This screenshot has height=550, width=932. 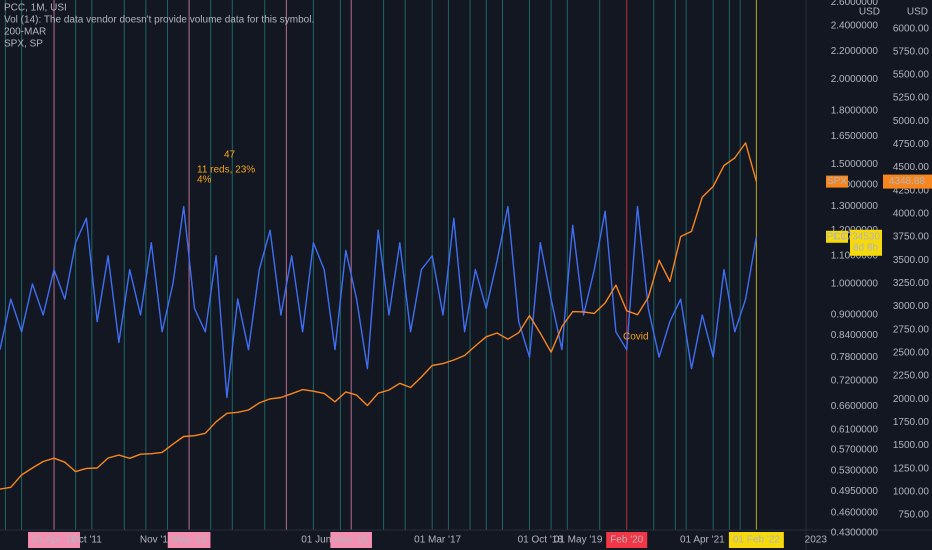 What do you see at coordinates (855, 79) in the screenshot?
I see `y-tick-label: 2.0000000` at bounding box center [855, 79].